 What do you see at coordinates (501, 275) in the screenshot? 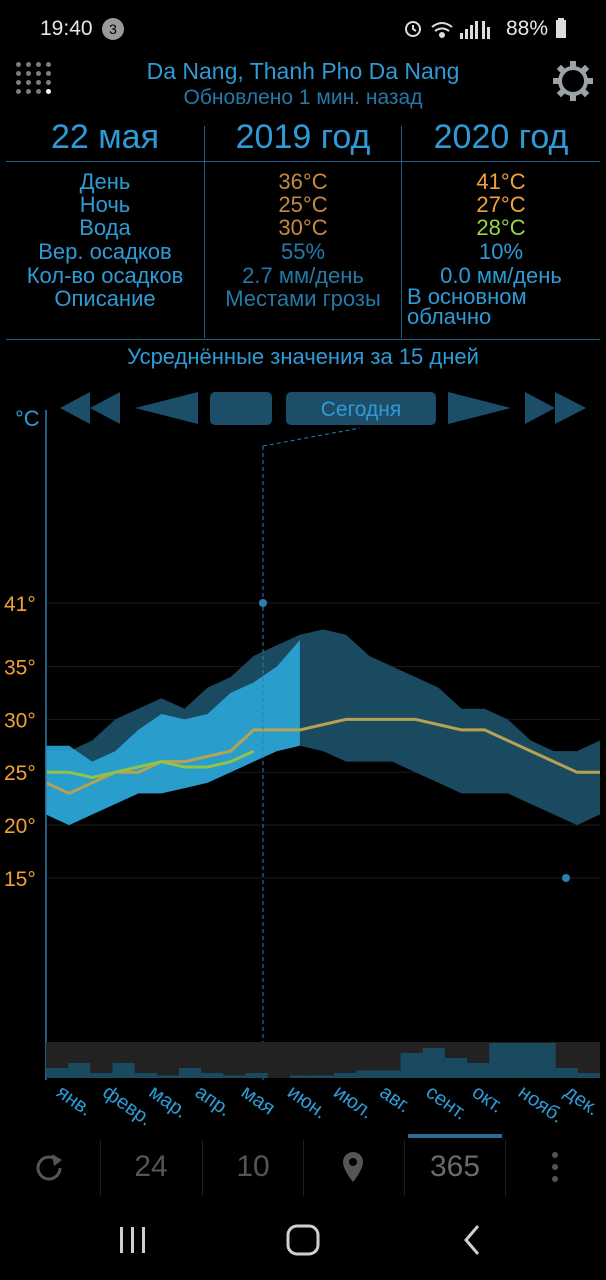
I see `year-b-precip-amount: 0.0 мм/день` at bounding box center [501, 275].